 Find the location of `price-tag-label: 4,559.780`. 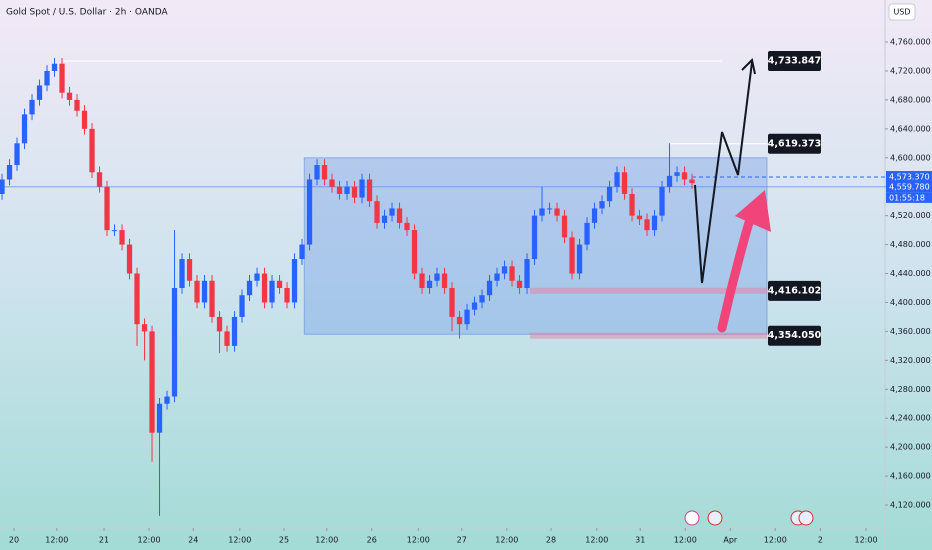

price-tag-label: 4,559.780 is located at coordinates (909, 186).